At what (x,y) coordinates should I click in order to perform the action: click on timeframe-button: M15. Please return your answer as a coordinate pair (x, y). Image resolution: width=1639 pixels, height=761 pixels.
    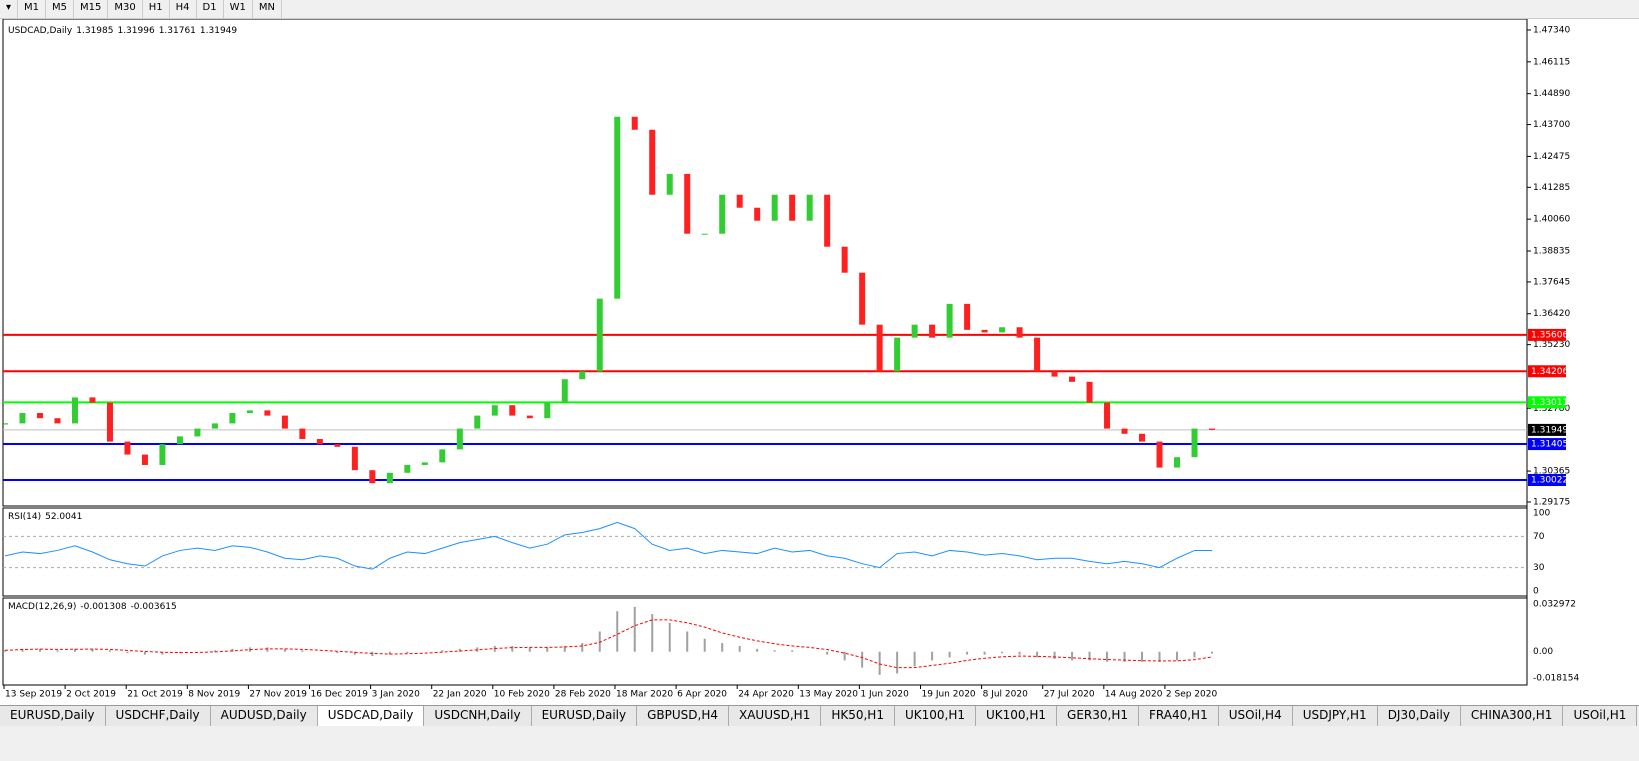
    Looking at the image, I should click on (91, 9).